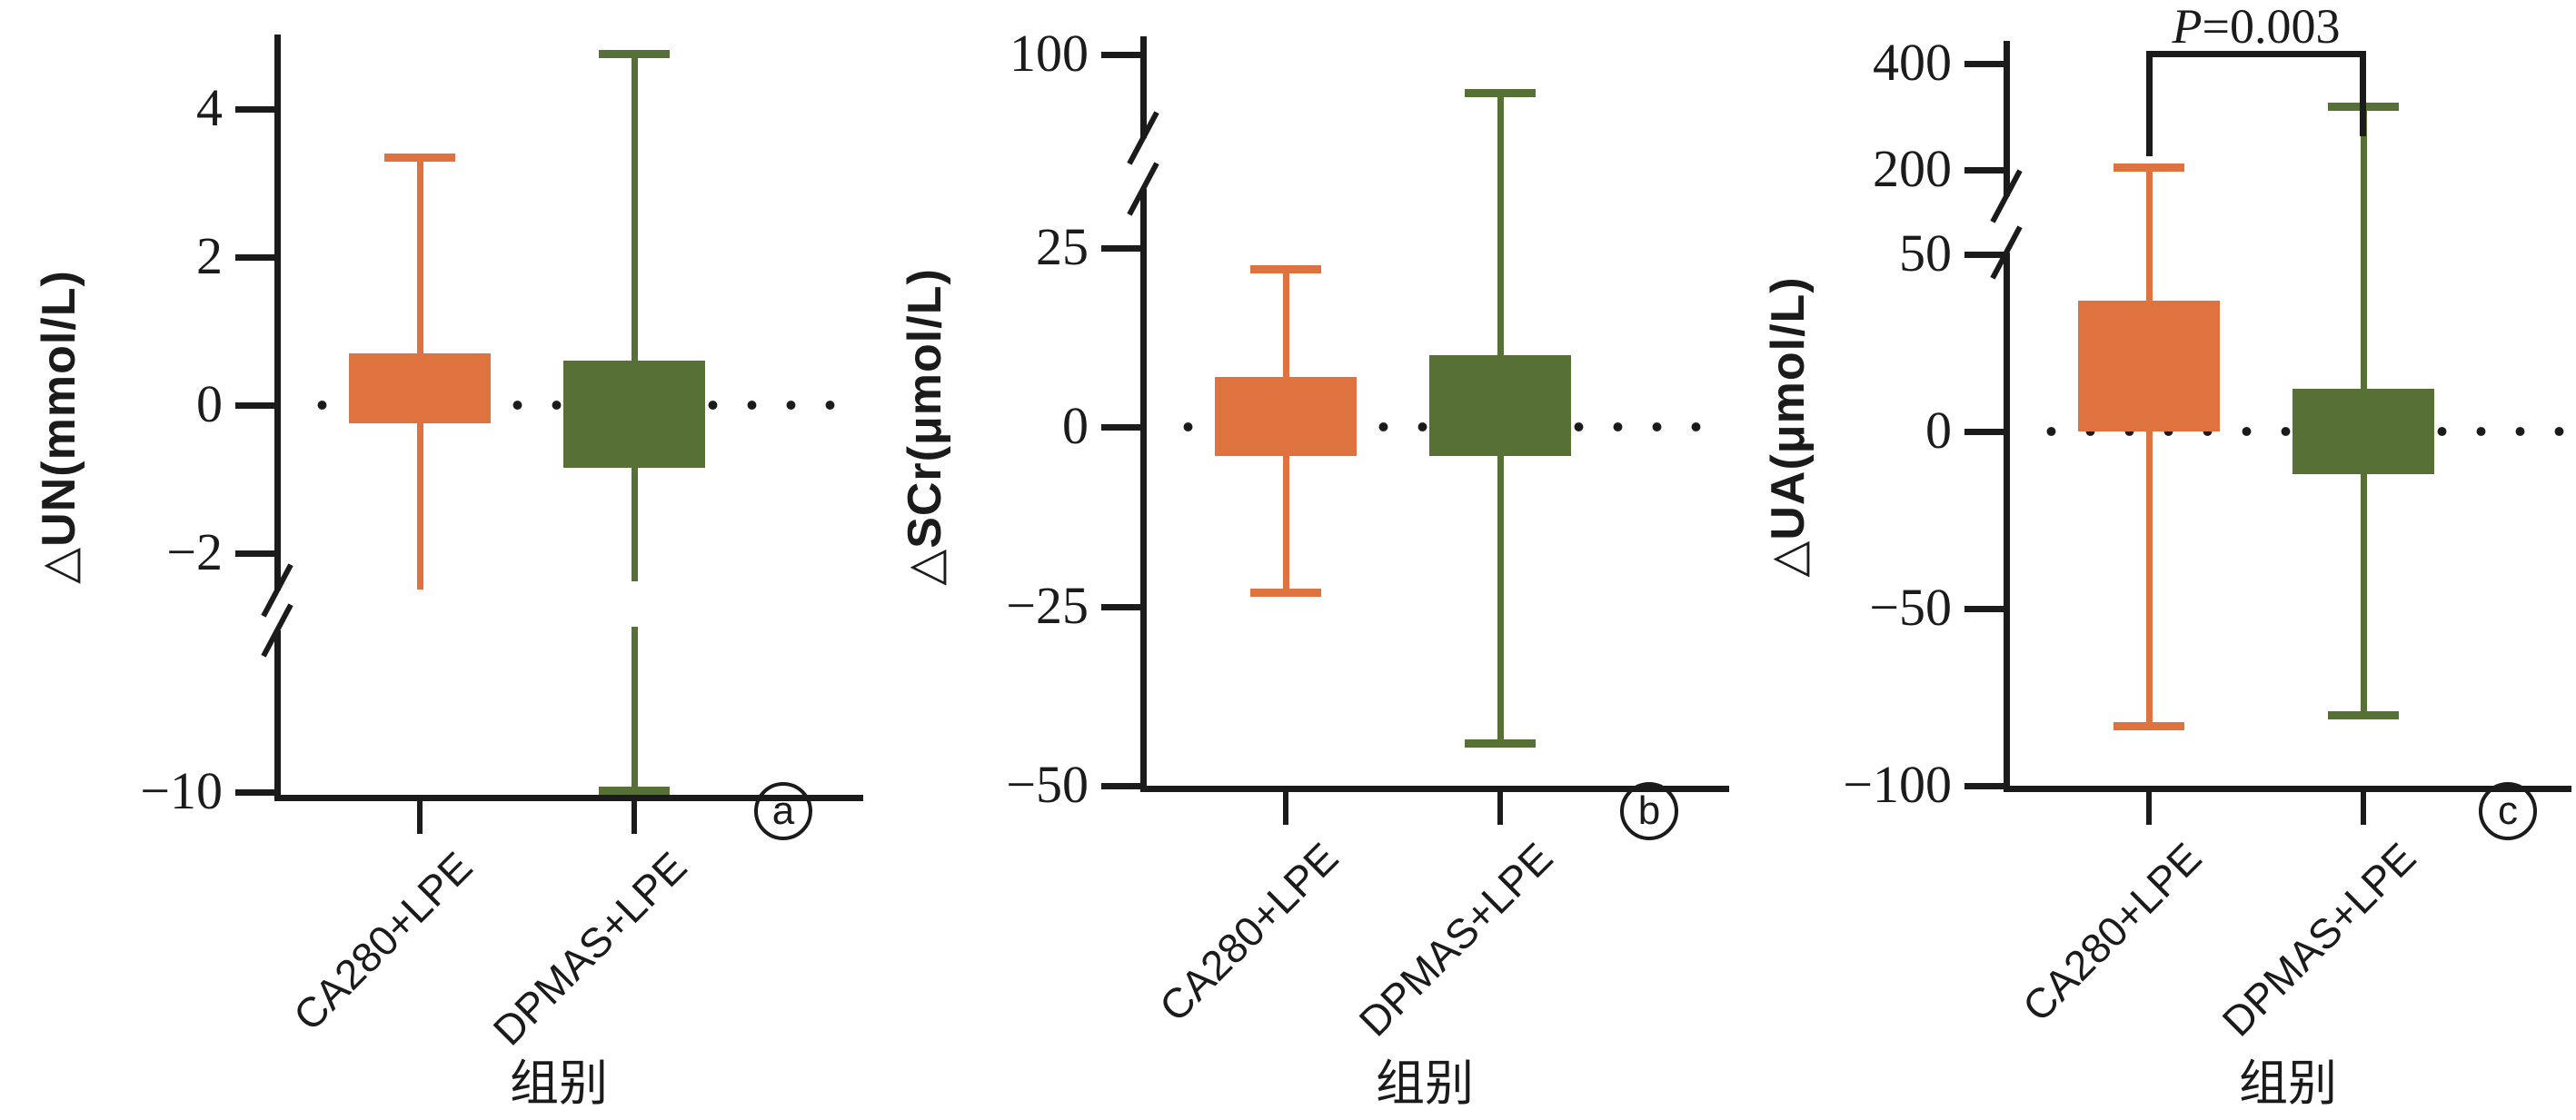  Describe the element at coordinates (634, 708) in the screenshot. I see `whisker-low-continued-dpmas-lpe` at that location.